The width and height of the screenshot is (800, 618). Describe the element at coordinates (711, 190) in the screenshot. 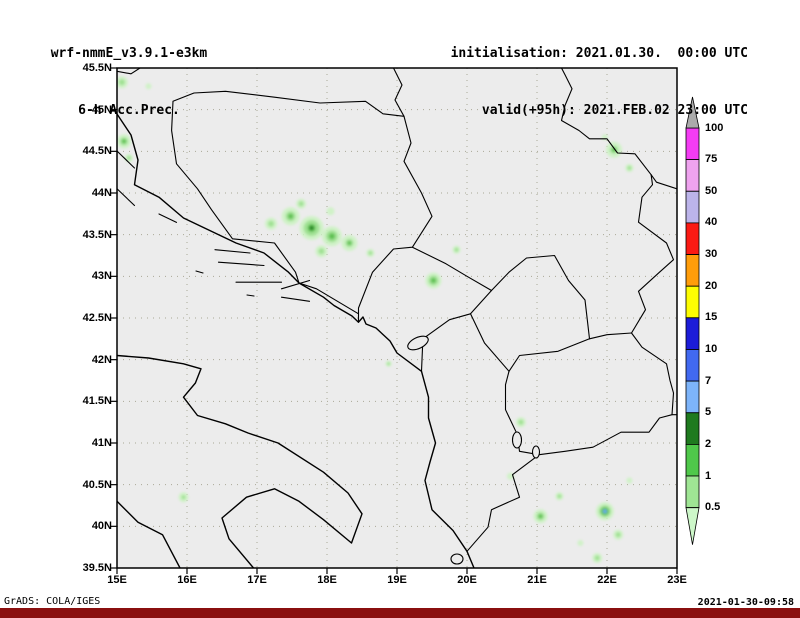

I see `colorbar-tick-label: 50` at that location.